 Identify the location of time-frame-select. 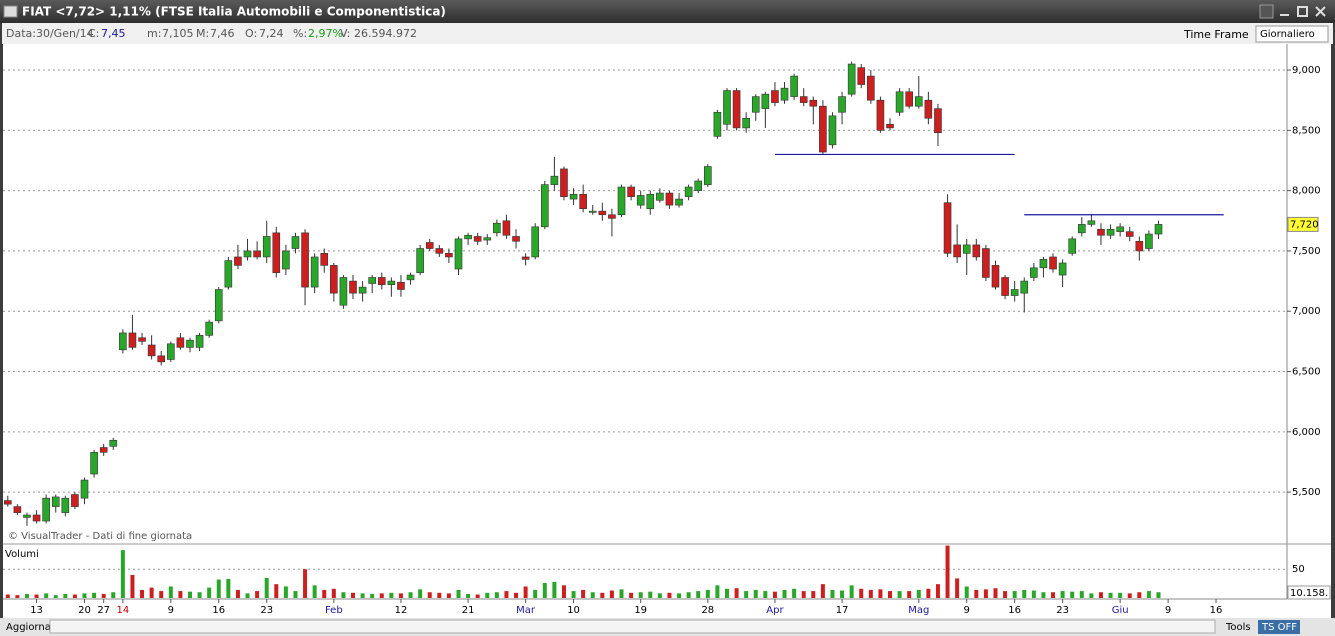
(1292, 34).